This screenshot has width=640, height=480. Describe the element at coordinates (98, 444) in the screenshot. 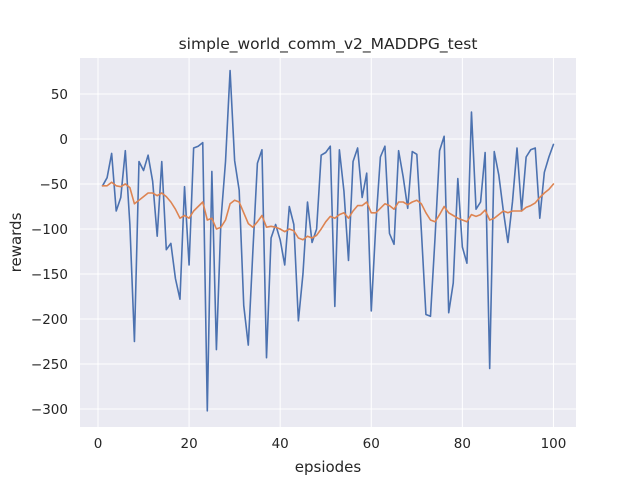

I see `x-tick-label: 0` at that location.